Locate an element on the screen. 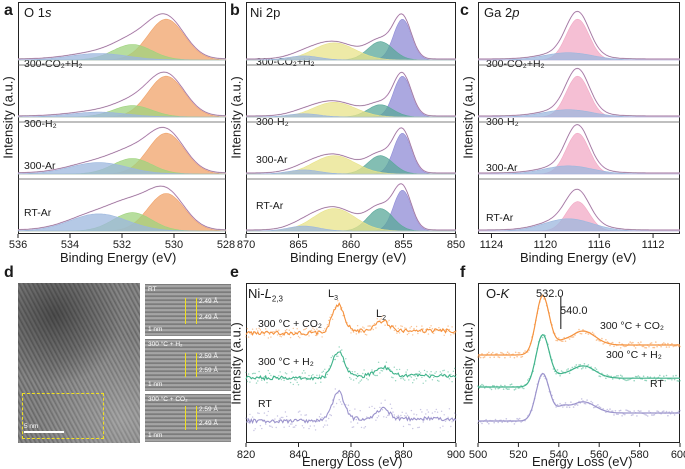  annot-l3: L3 is located at coordinates (333, 295).